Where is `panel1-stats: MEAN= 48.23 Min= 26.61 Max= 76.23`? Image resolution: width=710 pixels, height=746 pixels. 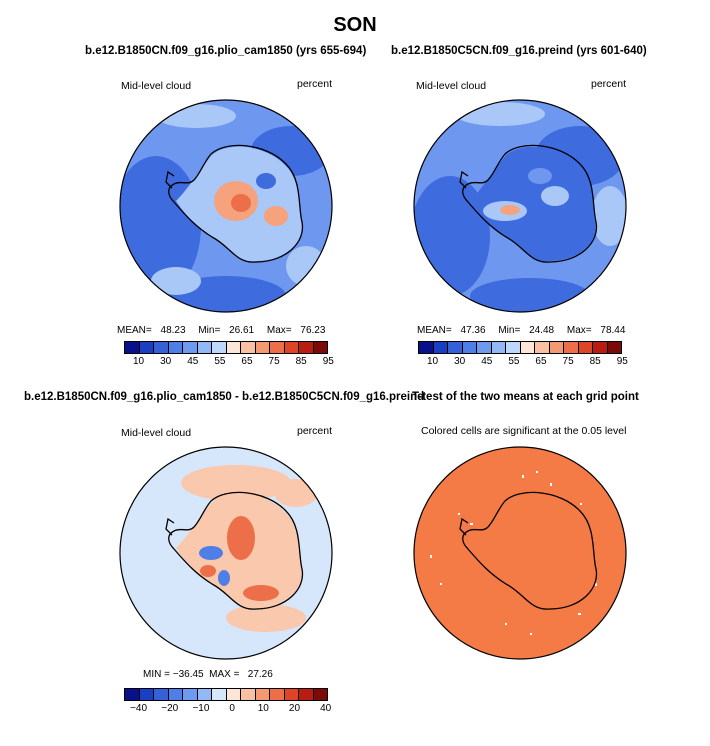 panel1-stats: MEAN= 48.23 Min= 26.61 Max= 76.23 is located at coordinates (221, 330).